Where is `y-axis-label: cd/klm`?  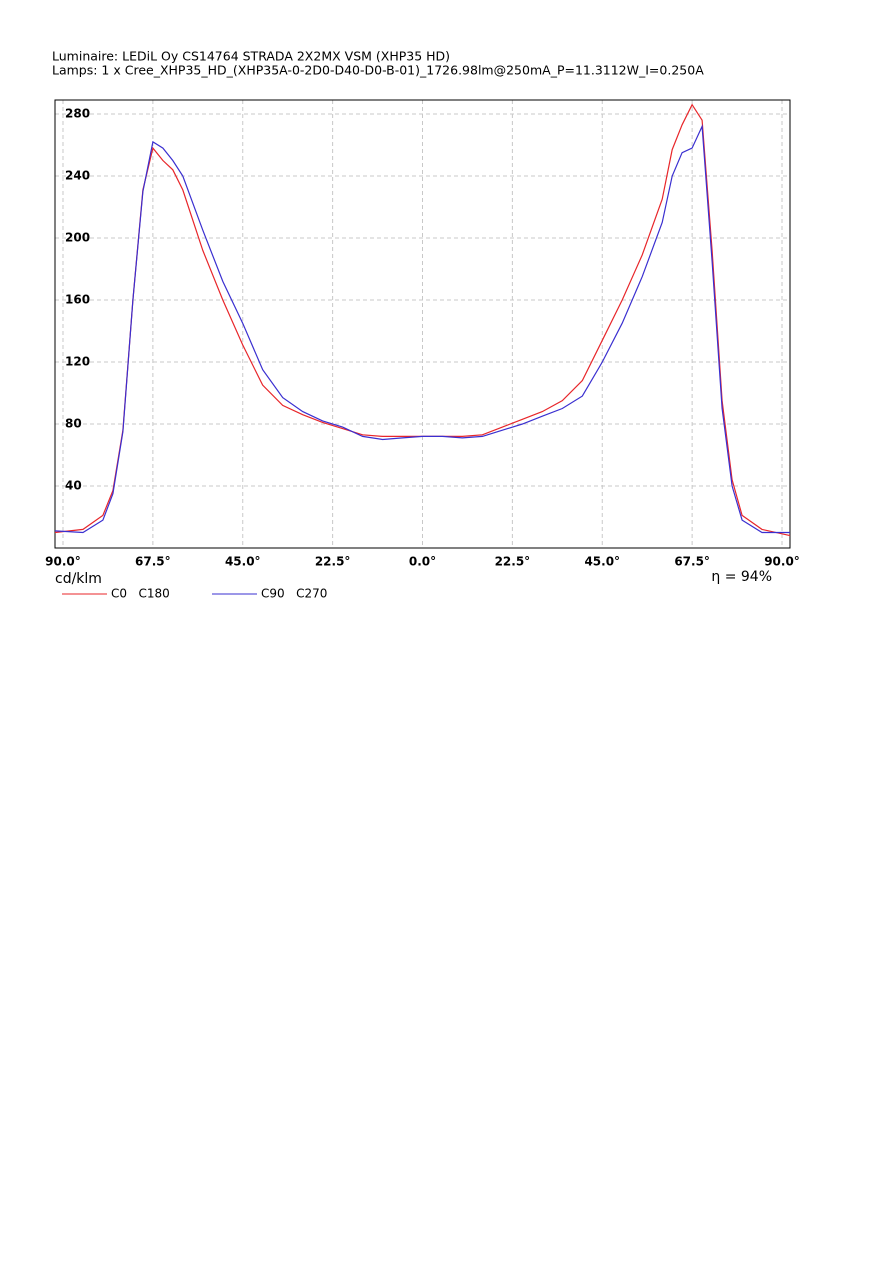 y-axis-label: cd/klm is located at coordinates (78, 579).